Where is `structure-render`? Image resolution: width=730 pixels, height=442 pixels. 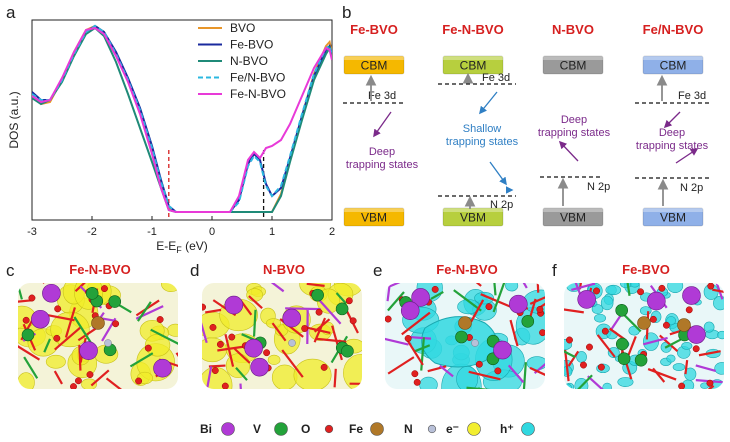 structure-render is located at coordinates (282, 336).